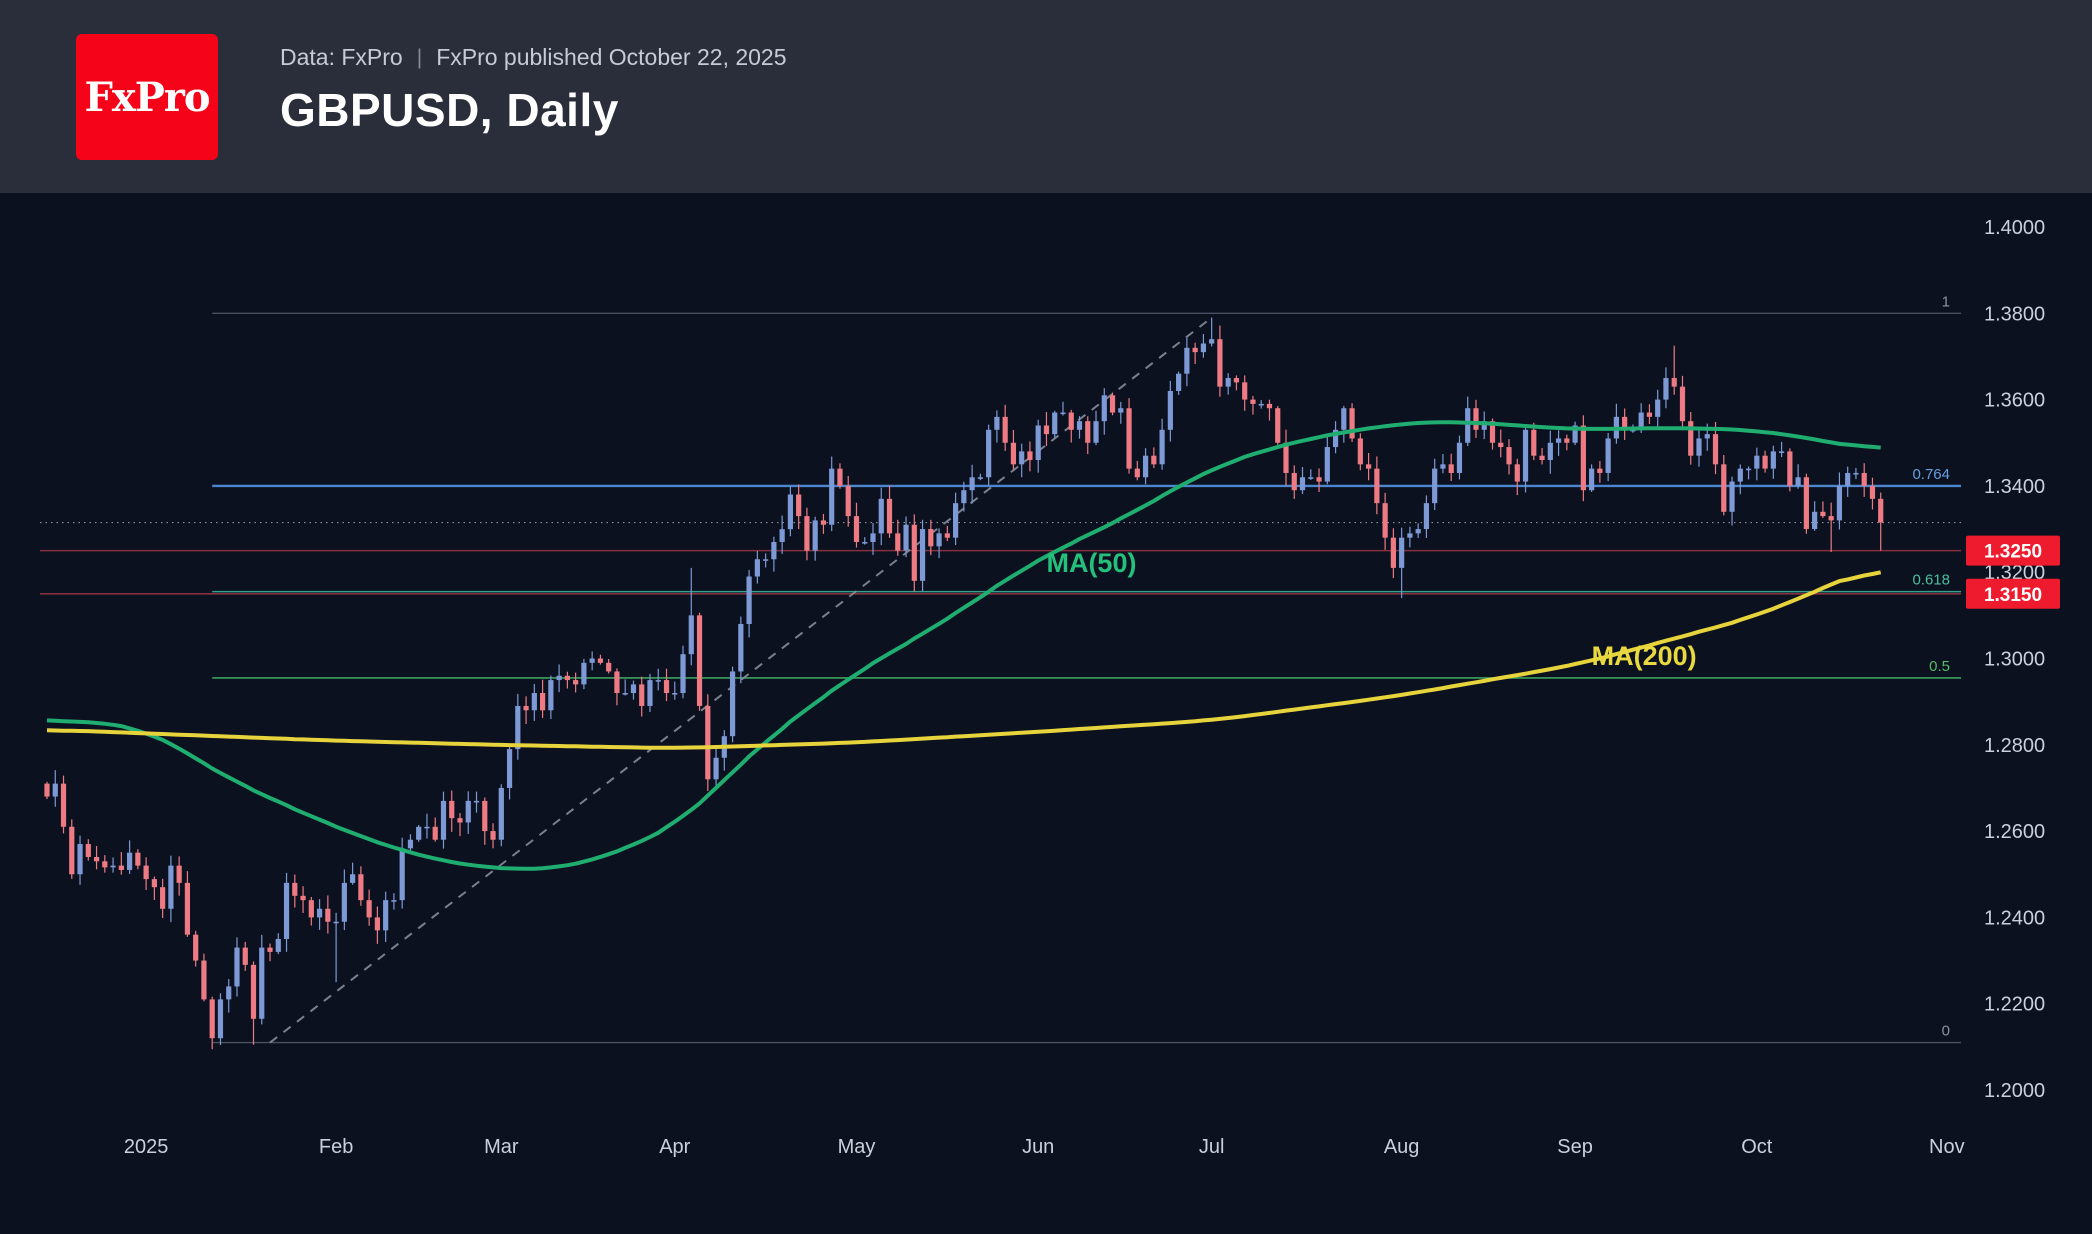 Image resolution: width=2092 pixels, height=1234 pixels. Describe the element at coordinates (2014, 401) in the screenshot. I see `svg-text: 1.3600` at that location.